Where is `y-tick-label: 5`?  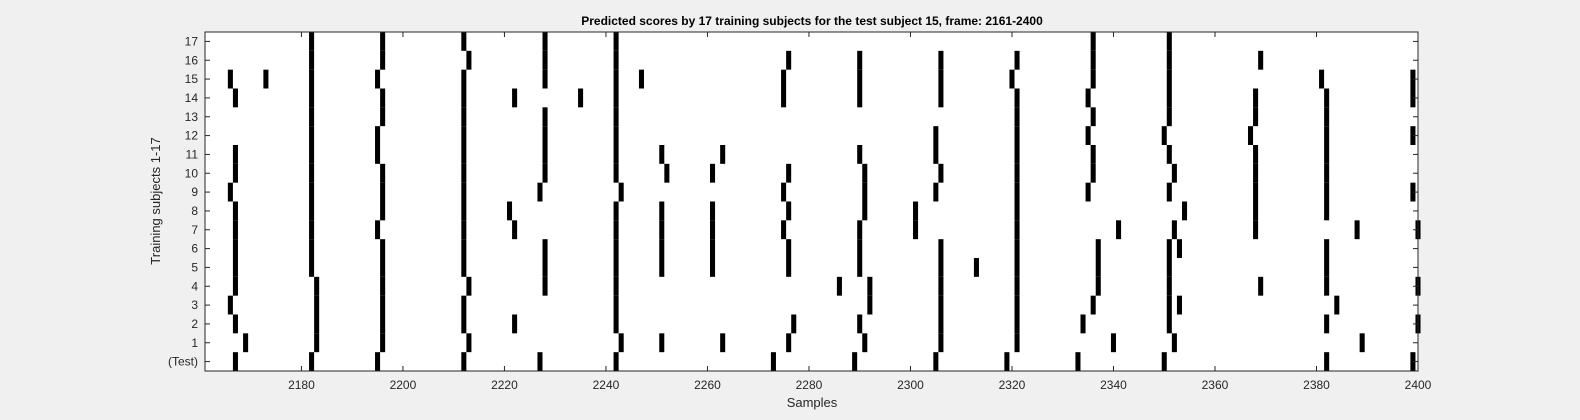 y-tick-label: 5 is located at coordinates (194, 267).